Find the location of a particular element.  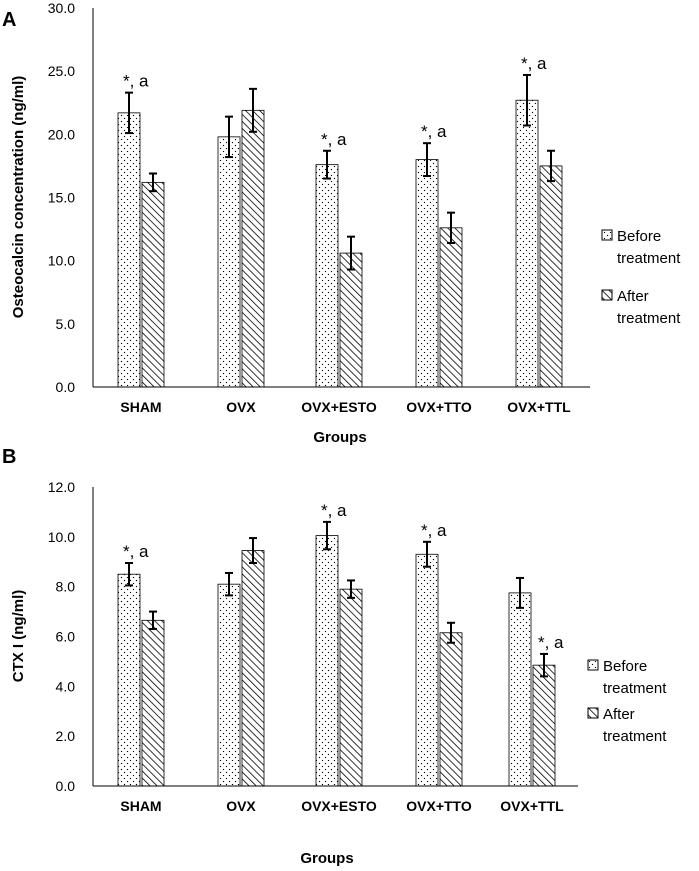

panel-a-legend-before-line2: treatment is located at coordinates (649, 258).